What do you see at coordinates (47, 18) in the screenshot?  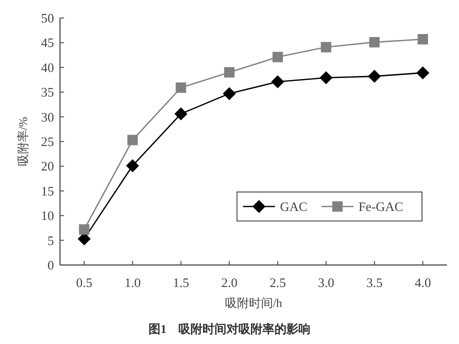 I see `y-tick-label: 50` at bounding box center [47, 18].